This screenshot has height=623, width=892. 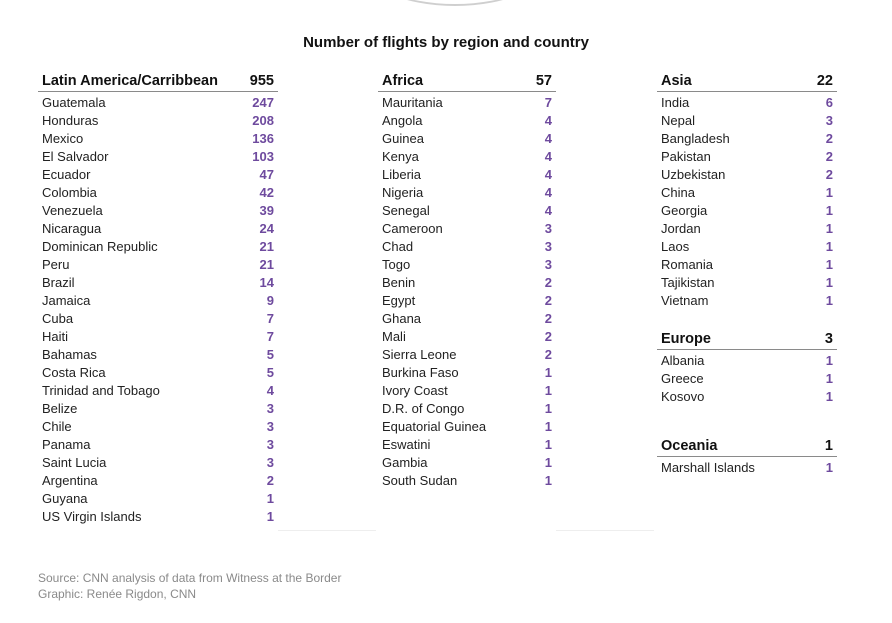 I want to click on table-row: Eswatini 1, so click(x=467, y=445).